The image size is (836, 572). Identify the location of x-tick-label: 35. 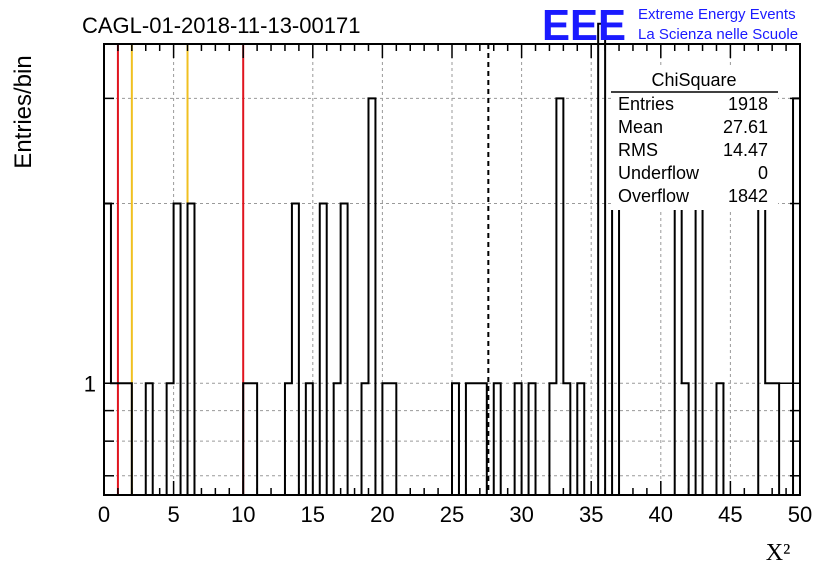
(591, 514).